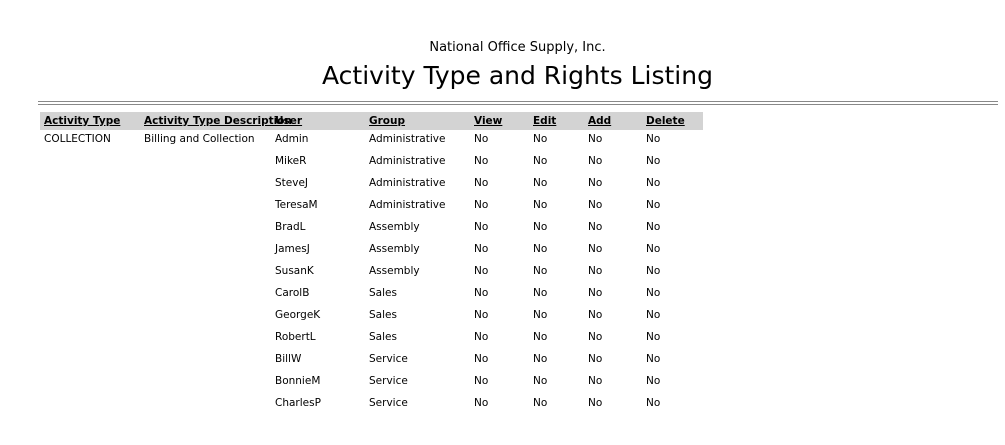 This screenshot has width=1005, height=445. Describe the element at coordinates (288, 359) in the screenshot. I see `cell: BillW` at that location.